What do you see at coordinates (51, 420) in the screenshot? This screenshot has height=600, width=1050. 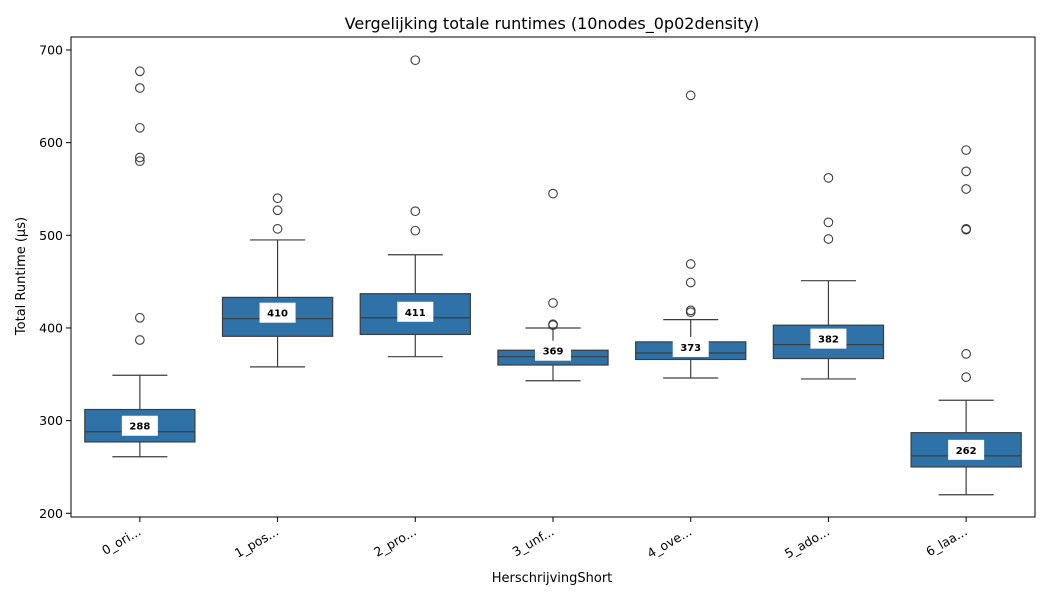 I see `y-tick-label: 300` at bounding box center [51, 420].